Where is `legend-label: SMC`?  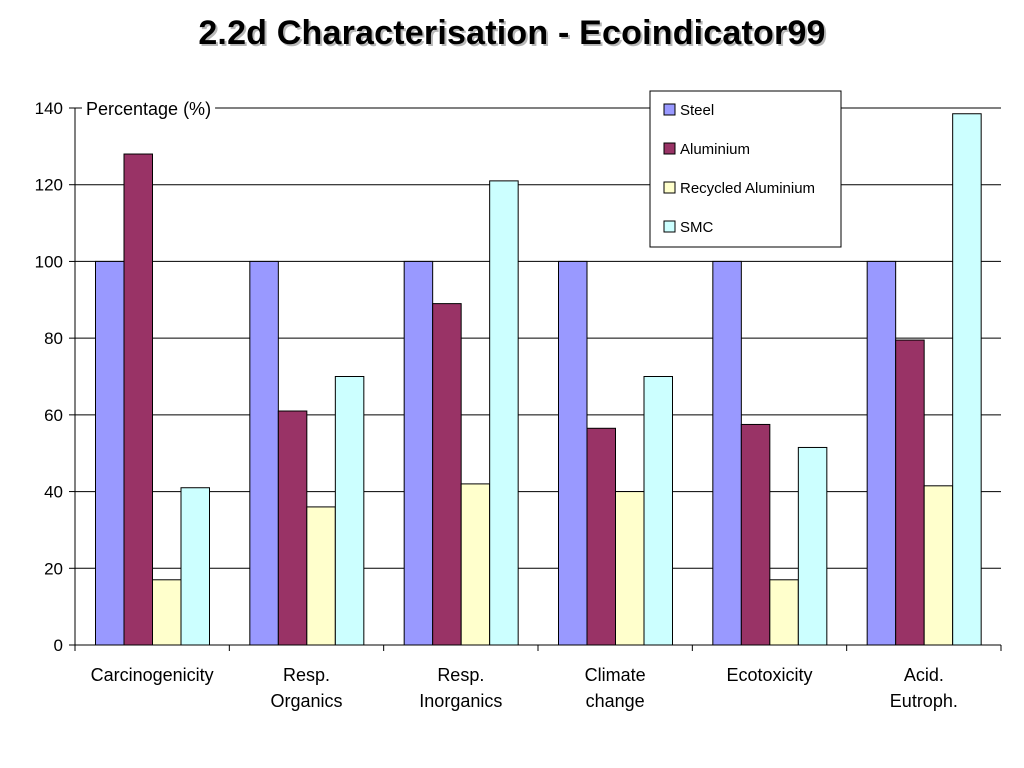
legend-label: SMC is located at coordinates (697, 227).